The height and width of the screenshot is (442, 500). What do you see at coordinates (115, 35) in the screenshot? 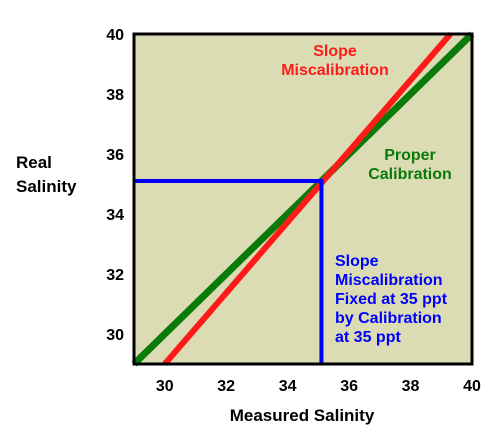
I see `y-tick-label: 40` at bounding box center [115, 35].